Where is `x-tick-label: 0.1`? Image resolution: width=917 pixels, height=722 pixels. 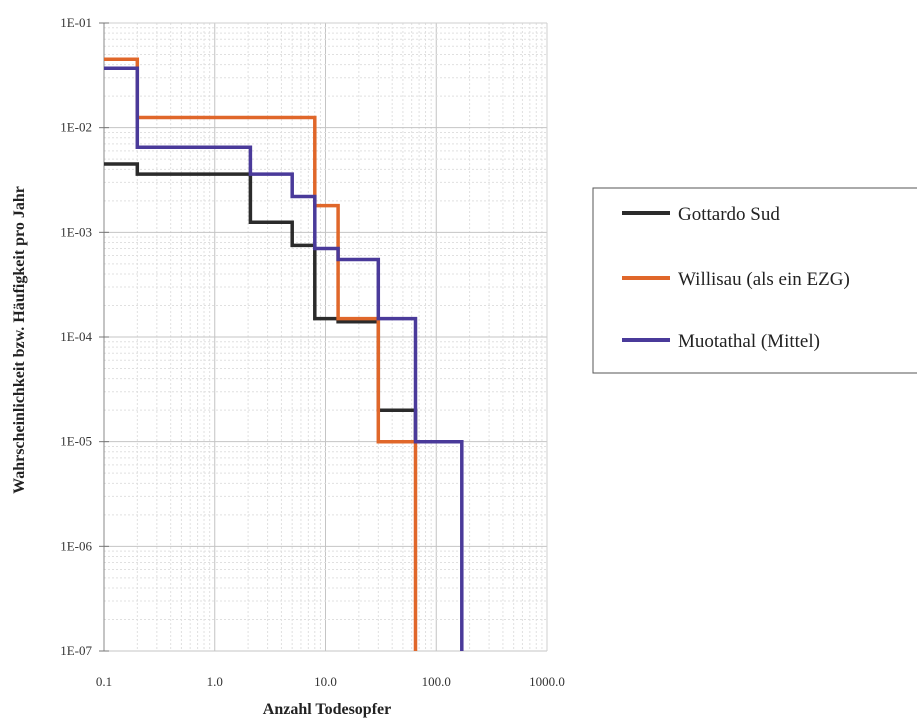
x-tick-label: 0.1 is located at coordinates (104, 681).